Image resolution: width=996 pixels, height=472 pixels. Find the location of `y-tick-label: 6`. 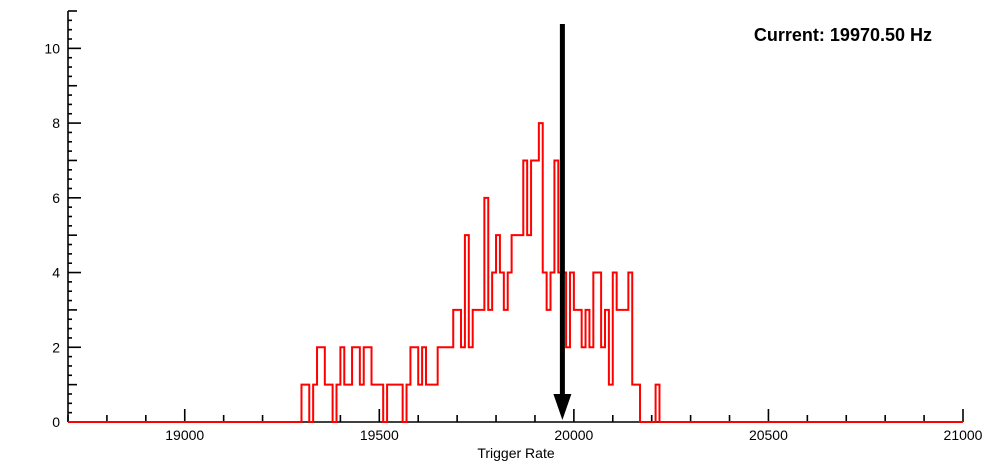

y-tick-label: 6 is located at coordinates (56, 198).